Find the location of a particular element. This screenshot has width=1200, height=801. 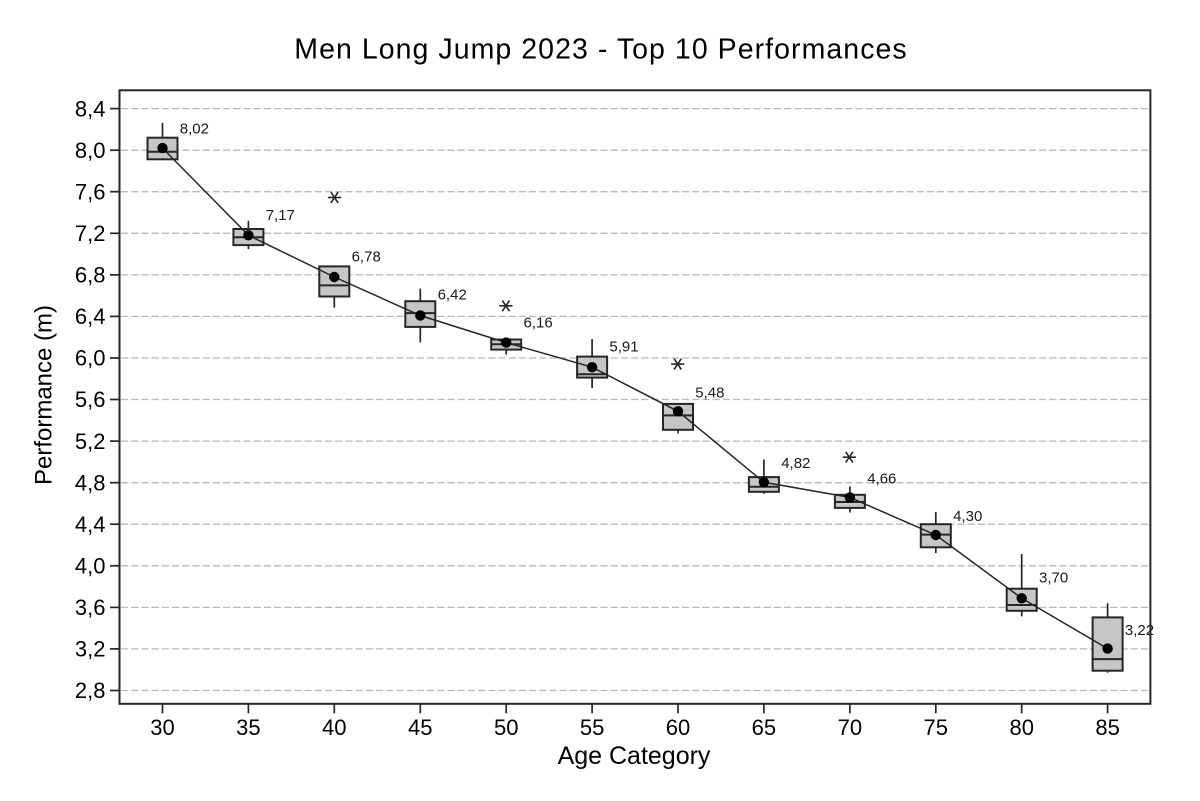

svg-text: 65 is located at coordinates (764, 727).